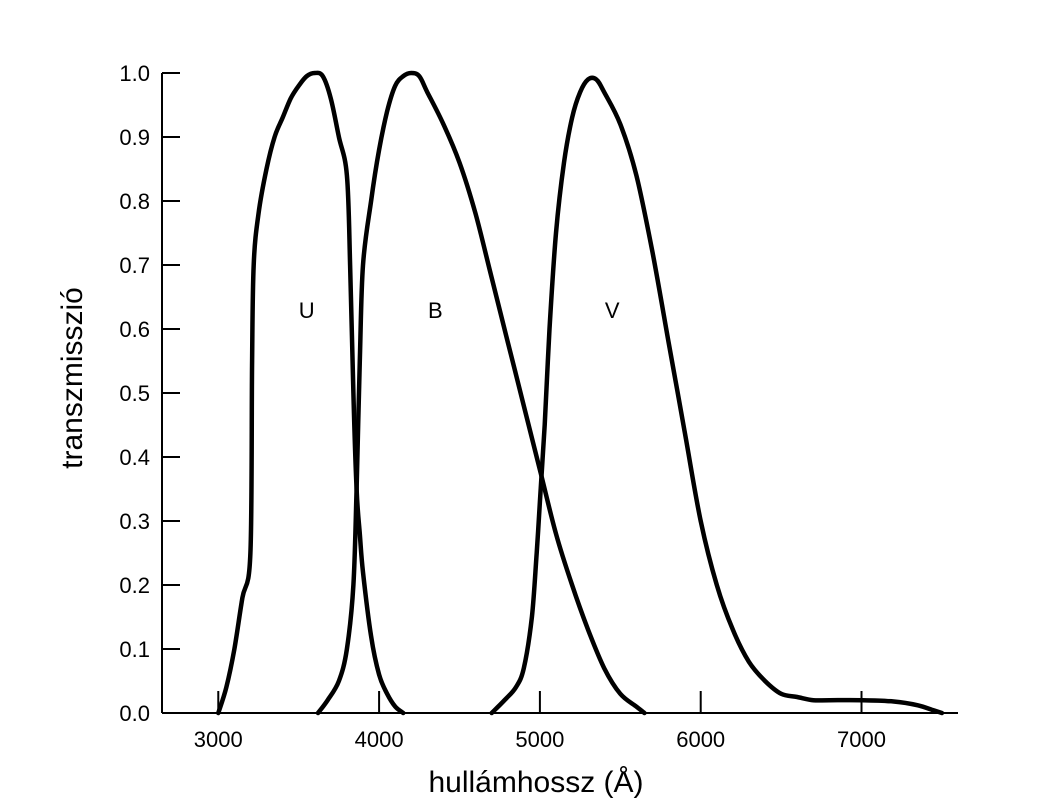 The width and height of the screenshot is (1063, 807). Describe the element at coordinates (700, 739) in the screenshot. I see `x-tick-label: 6000` at that location.